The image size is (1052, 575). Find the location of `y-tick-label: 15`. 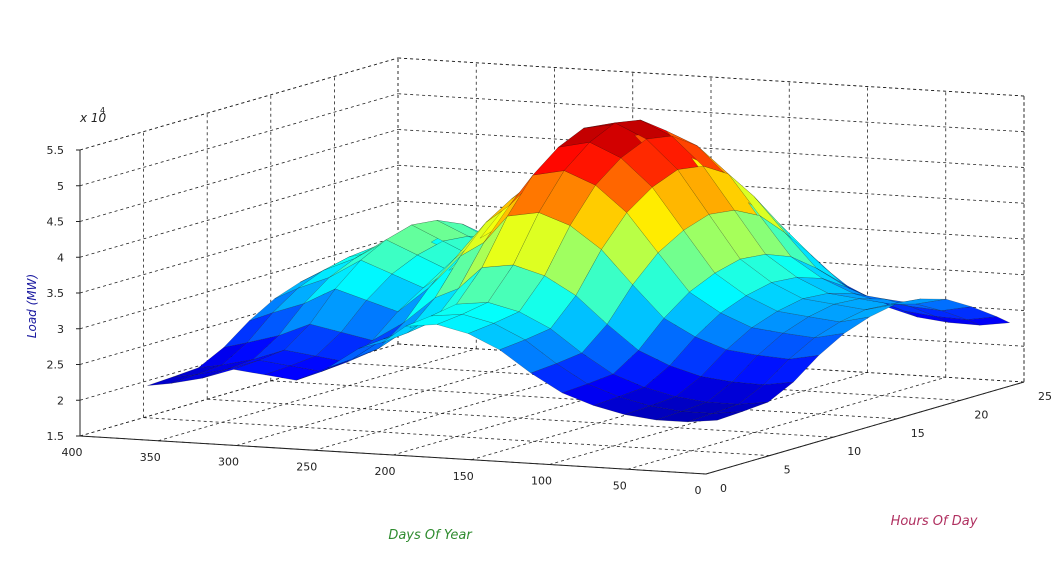

y-tick-label: 15 is located at coordinates (918, 433).